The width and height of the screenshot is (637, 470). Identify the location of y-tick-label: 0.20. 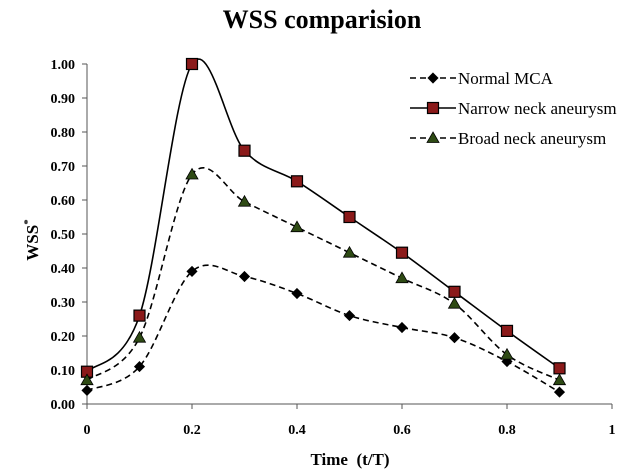
(63, 337).